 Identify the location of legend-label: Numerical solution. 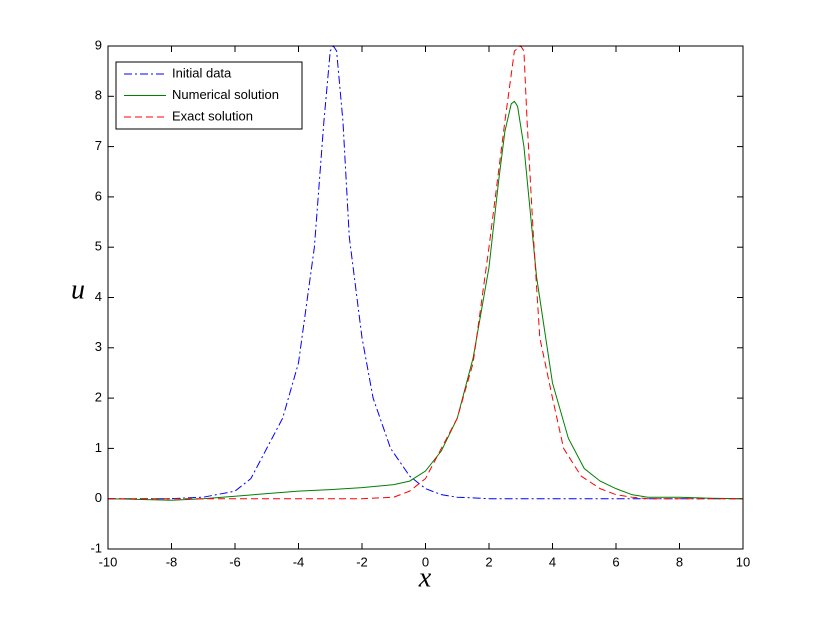
(225, 94).